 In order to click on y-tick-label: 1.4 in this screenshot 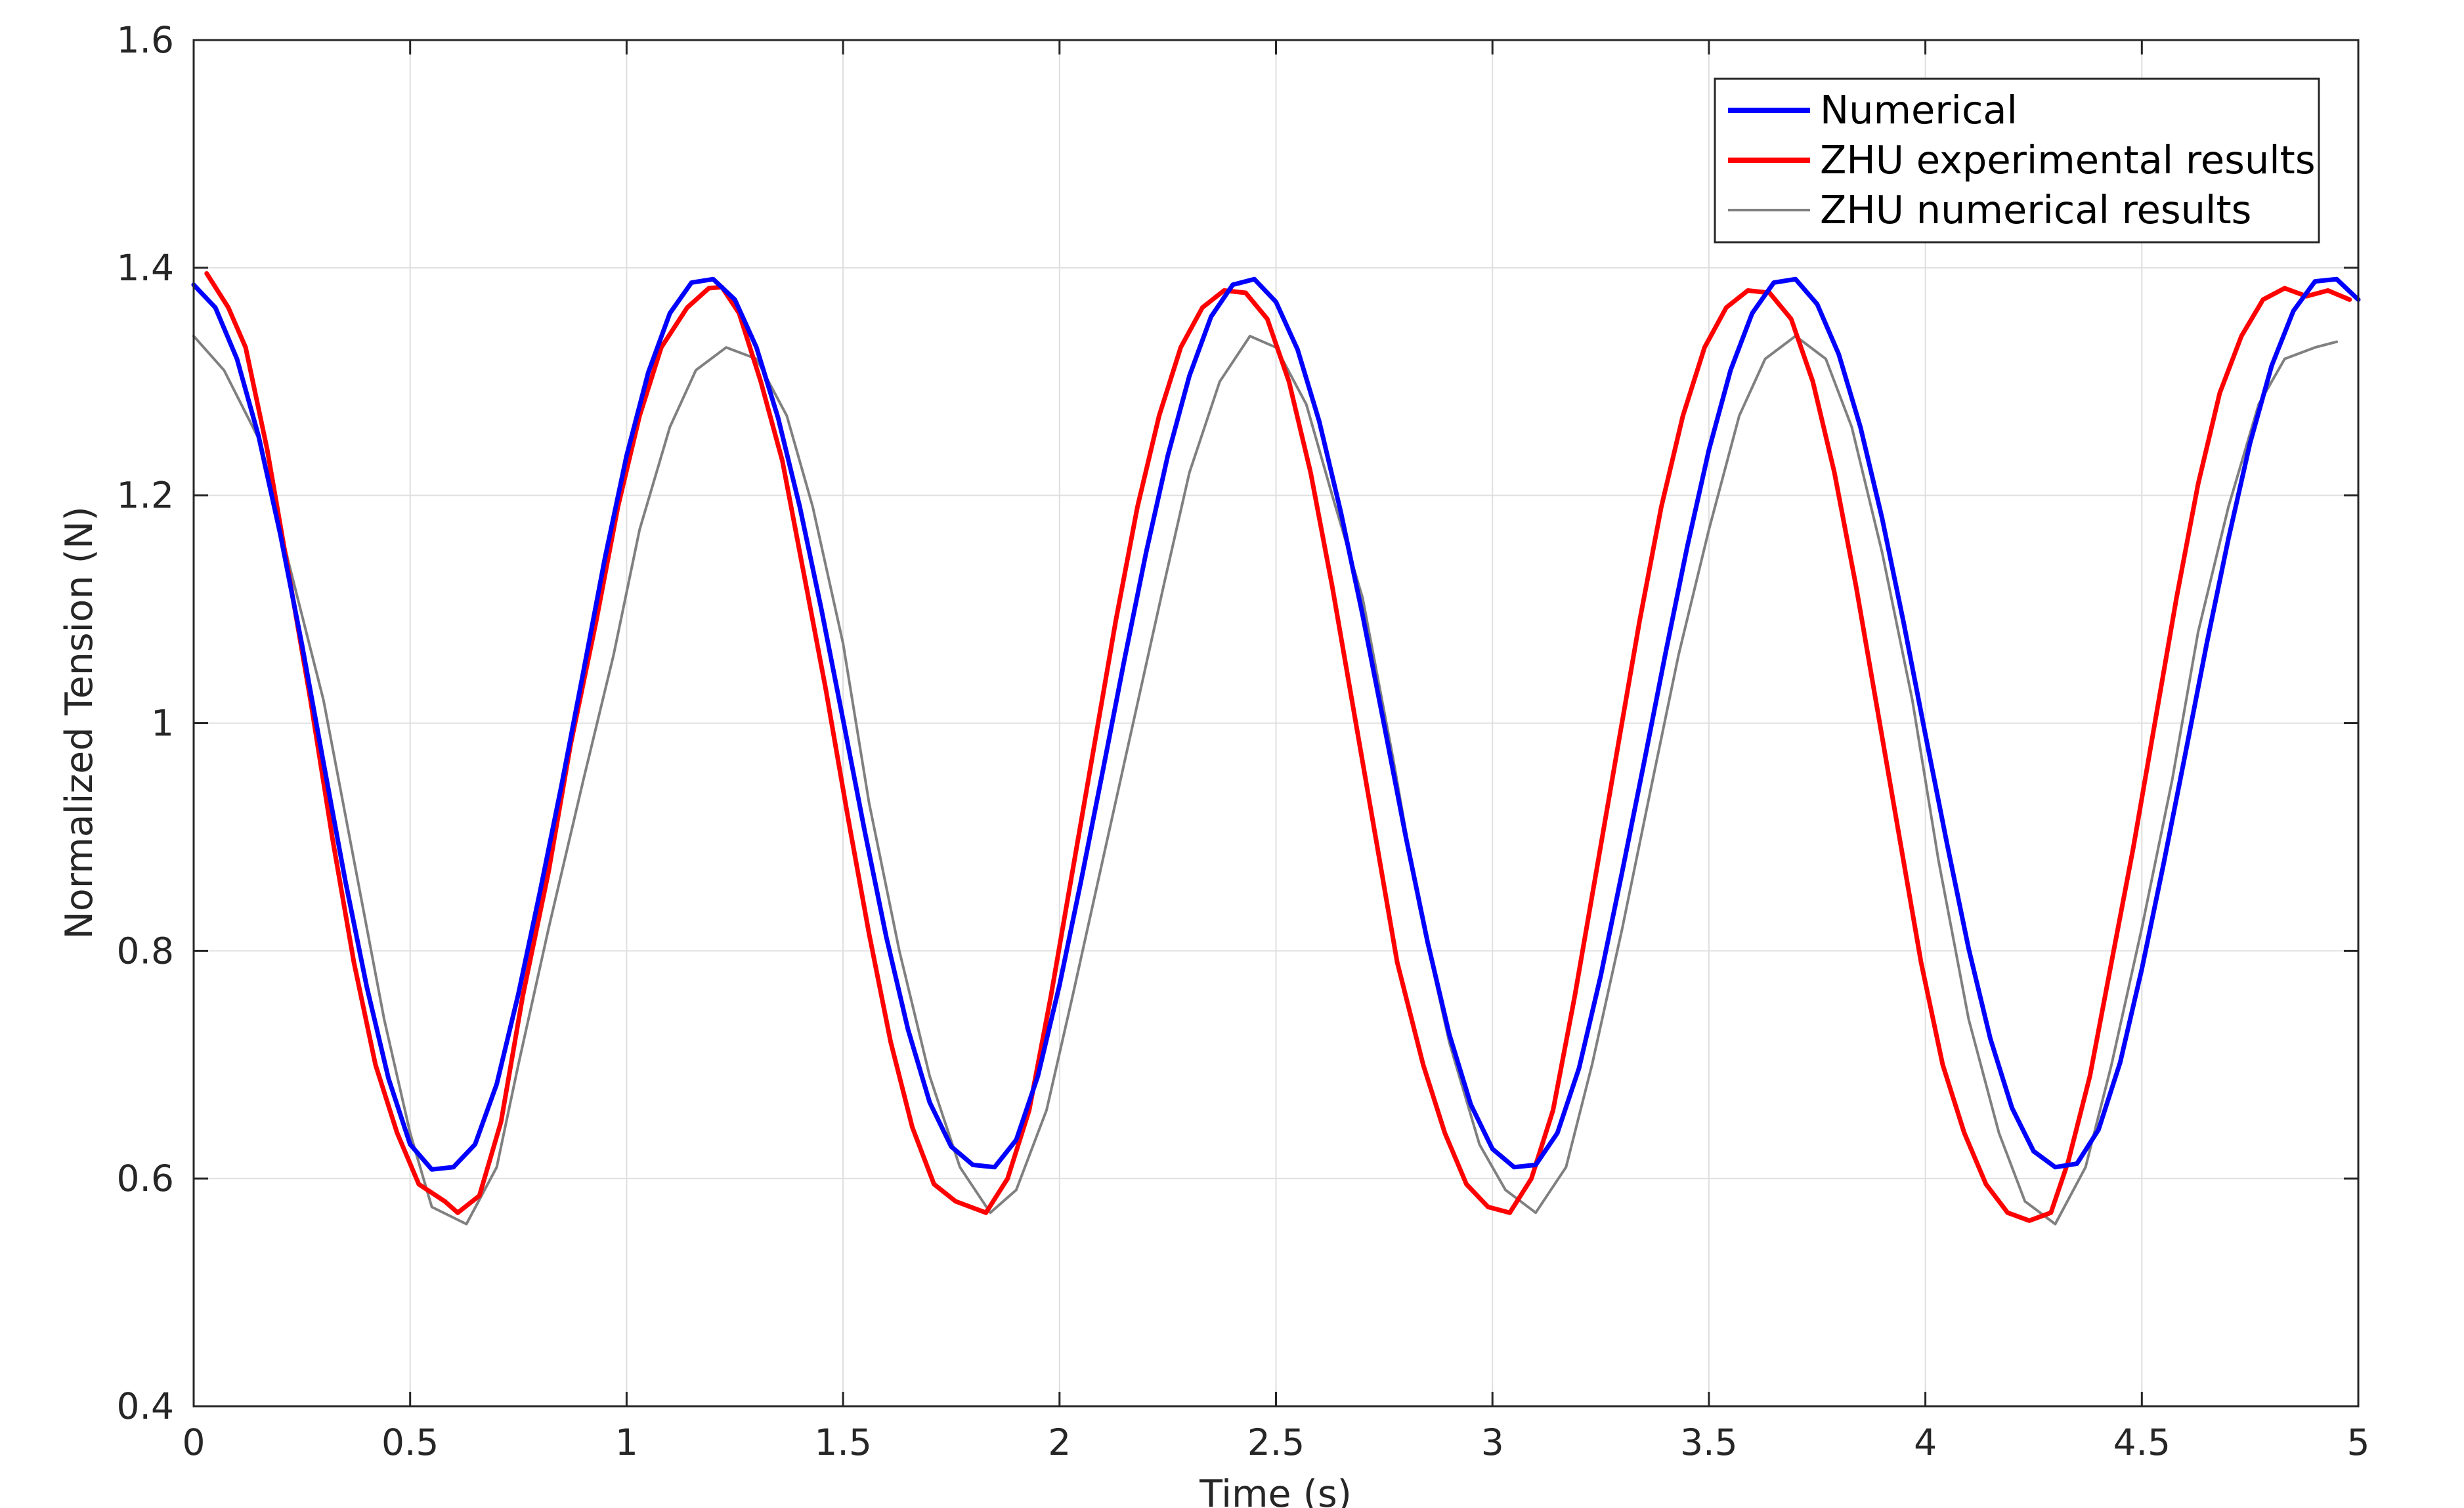, I will do `click(145, 268)`.